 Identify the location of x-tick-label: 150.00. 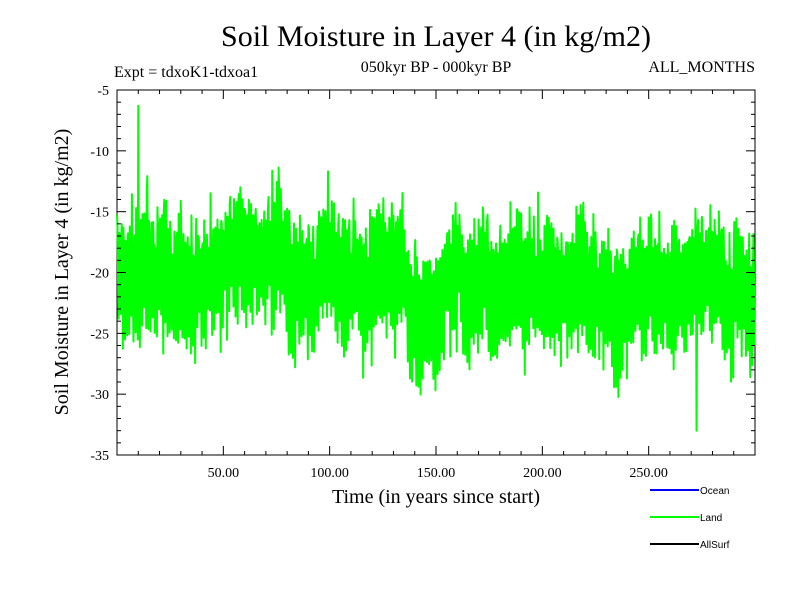
(436, 473).